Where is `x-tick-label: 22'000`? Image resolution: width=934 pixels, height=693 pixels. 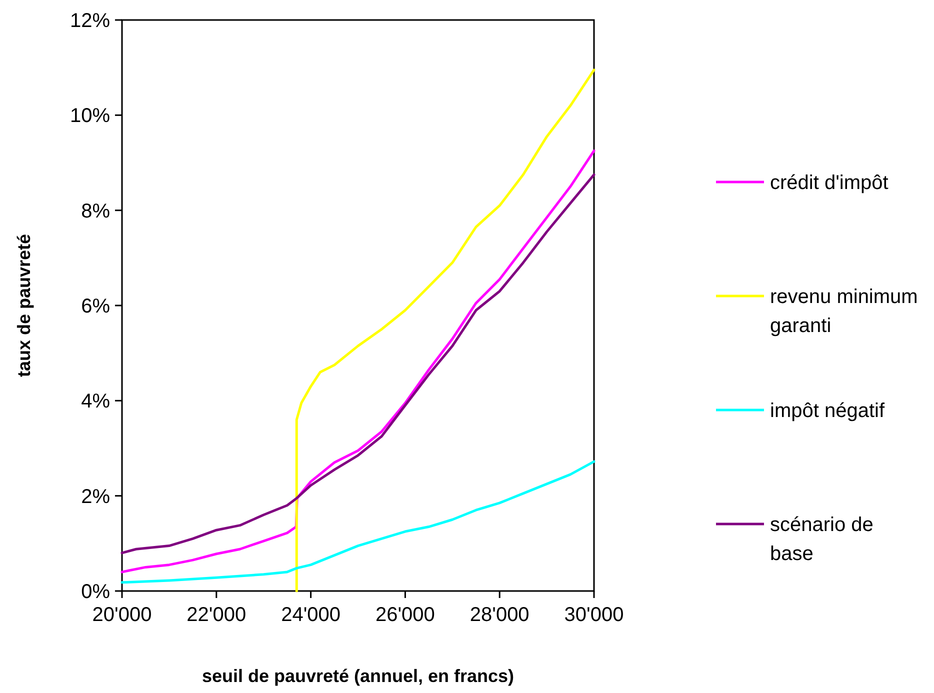
x-tick-label: 22'000 is located at coordinates (216, 615).